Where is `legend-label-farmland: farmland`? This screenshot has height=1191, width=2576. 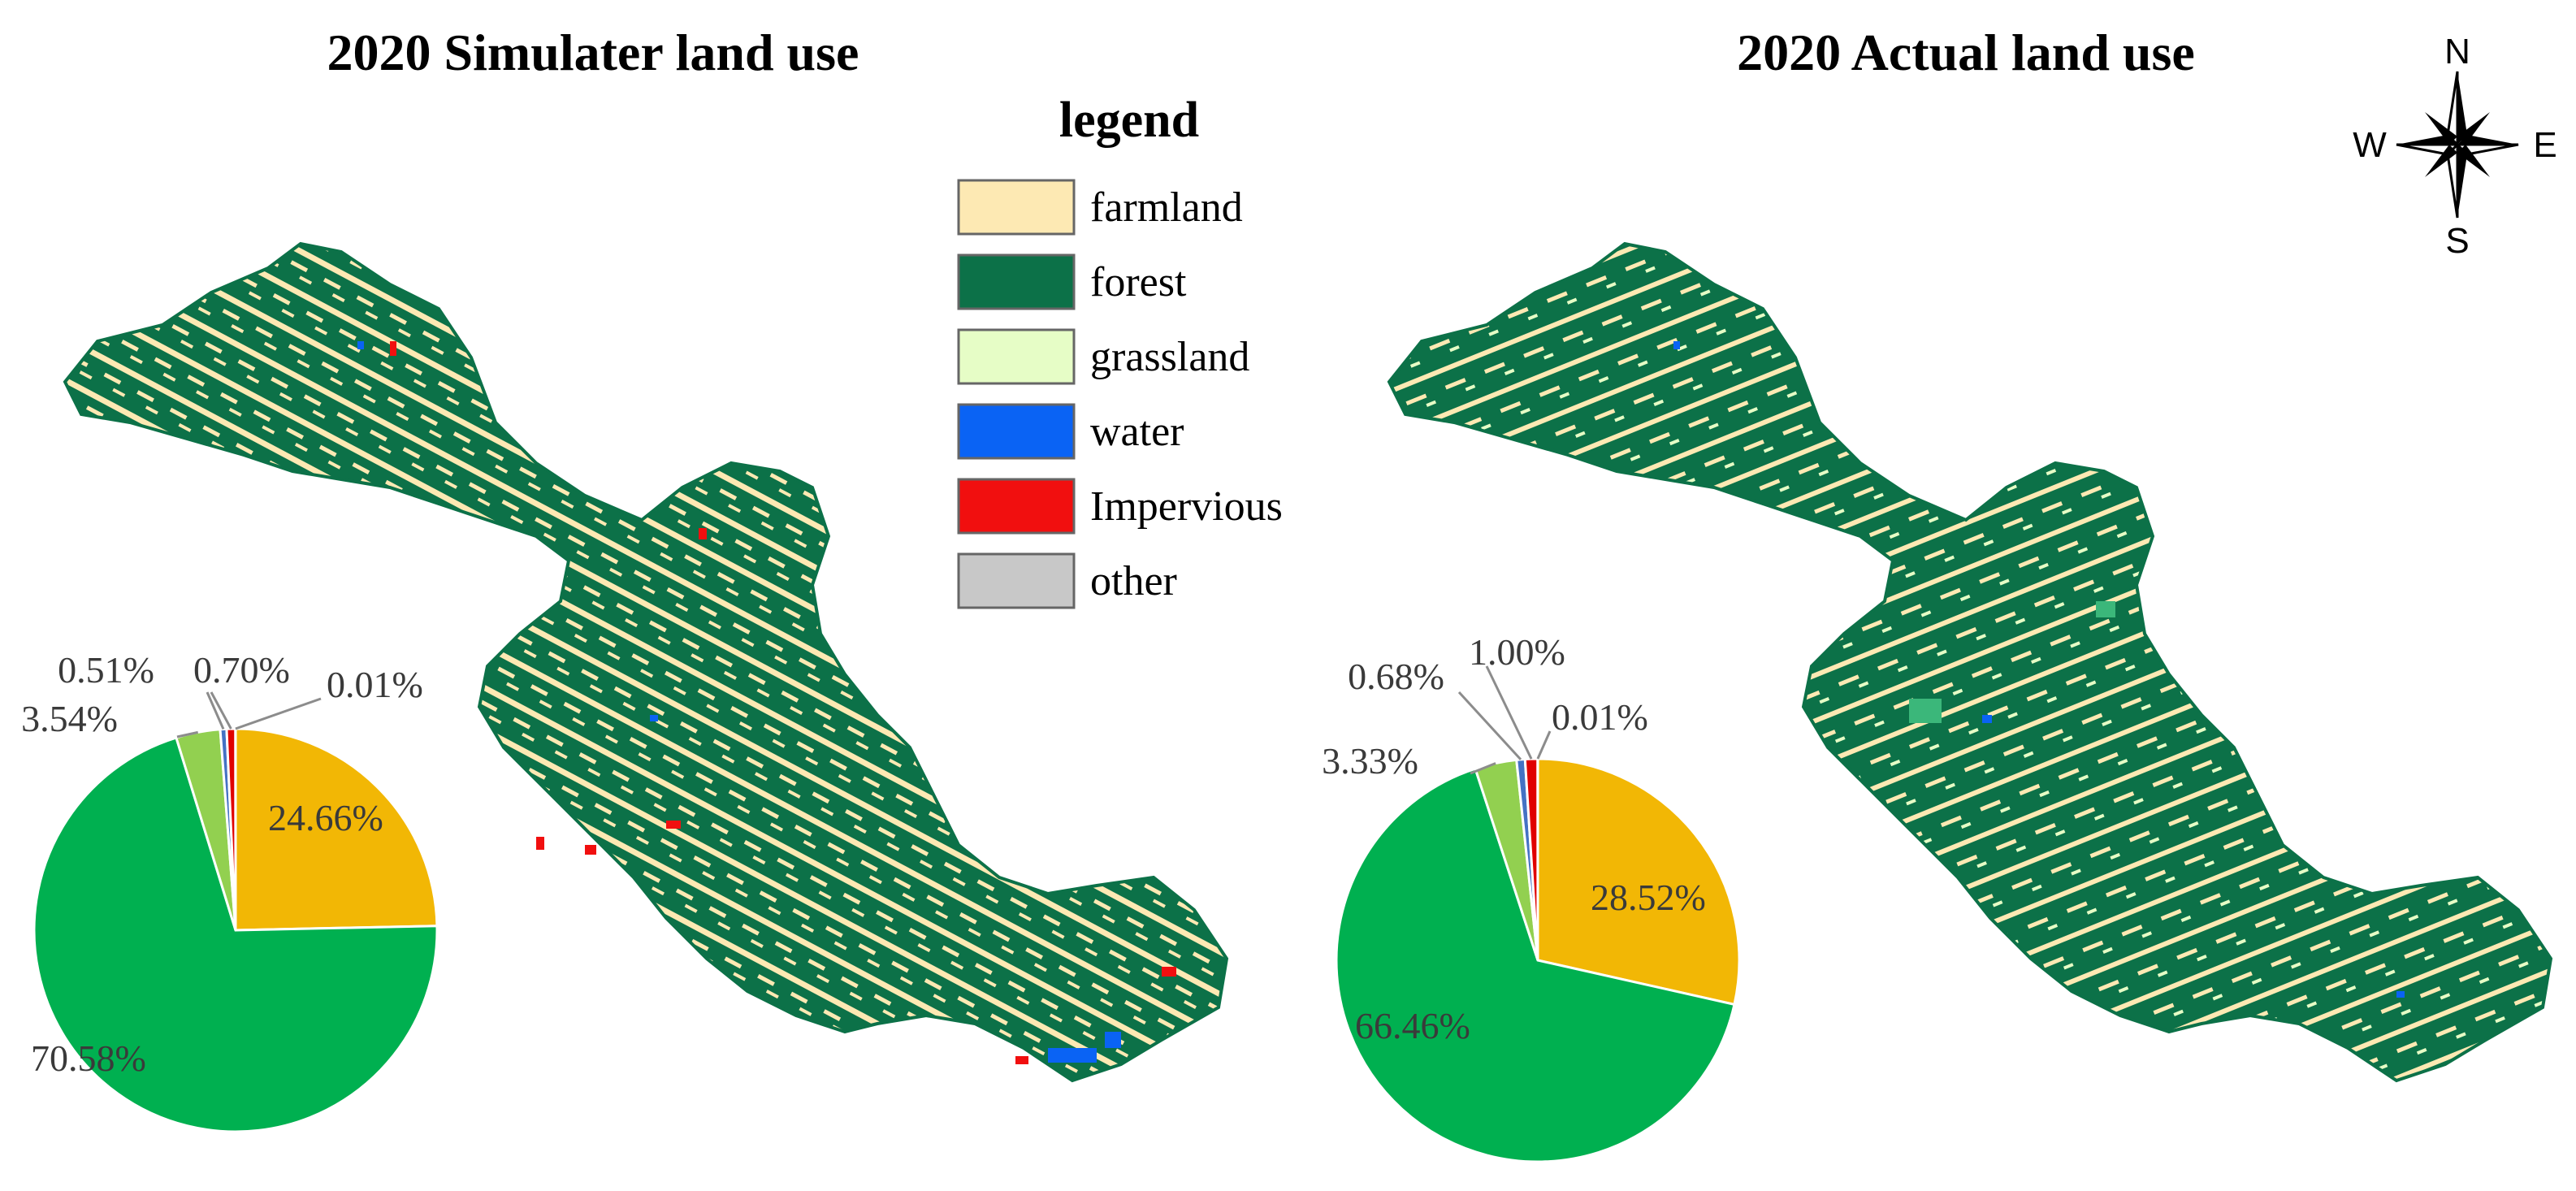
legend-label-farmland: farmland is located at coordinates (1166, 207).